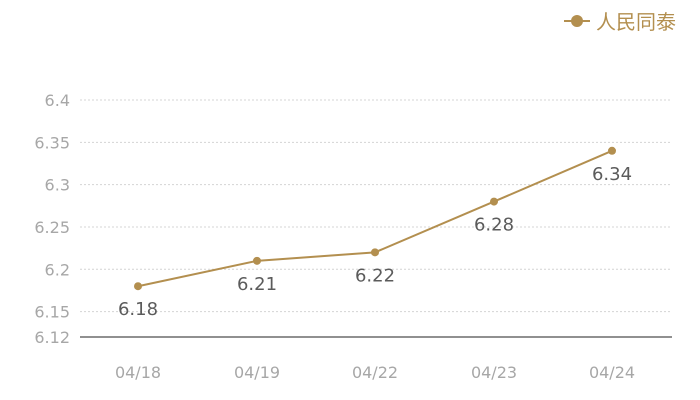 The width and height of the screenshot is (700, 400). What do you see at coordinates (257, 372) in the screenshot?
I see `x-tick-label: 04/19` at bounding box center [257, 372].